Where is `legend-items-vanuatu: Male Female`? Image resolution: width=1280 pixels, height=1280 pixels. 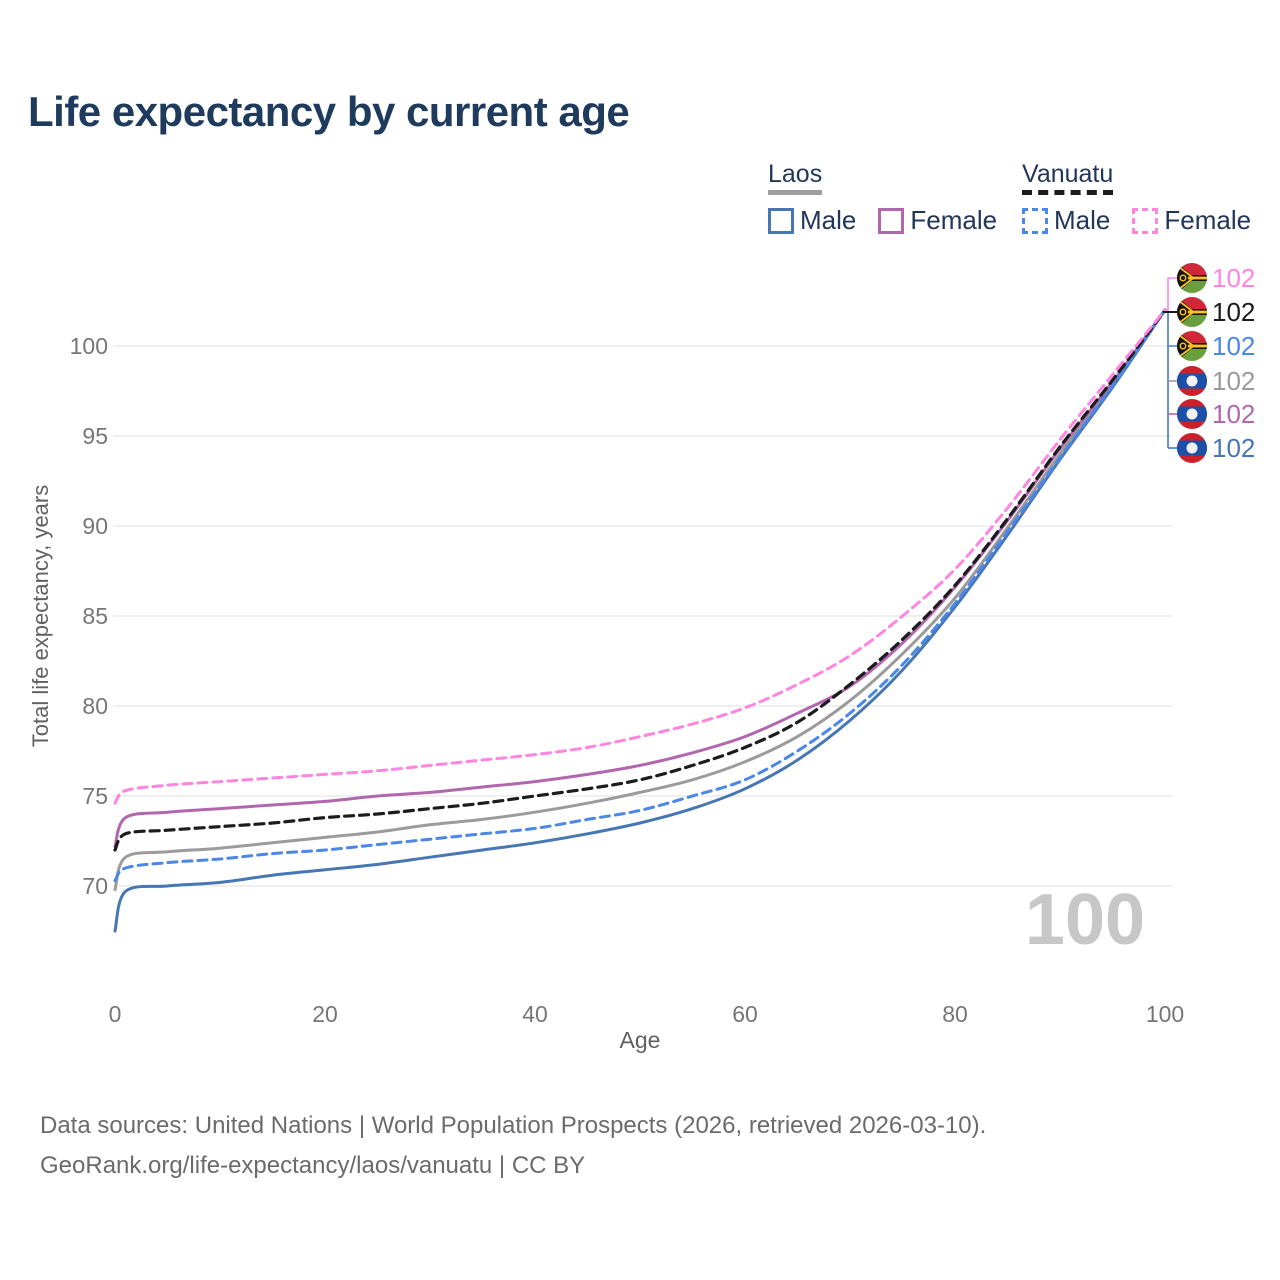
legend-items-vanuatu: Male Female is located at coordinates (1136, 220).